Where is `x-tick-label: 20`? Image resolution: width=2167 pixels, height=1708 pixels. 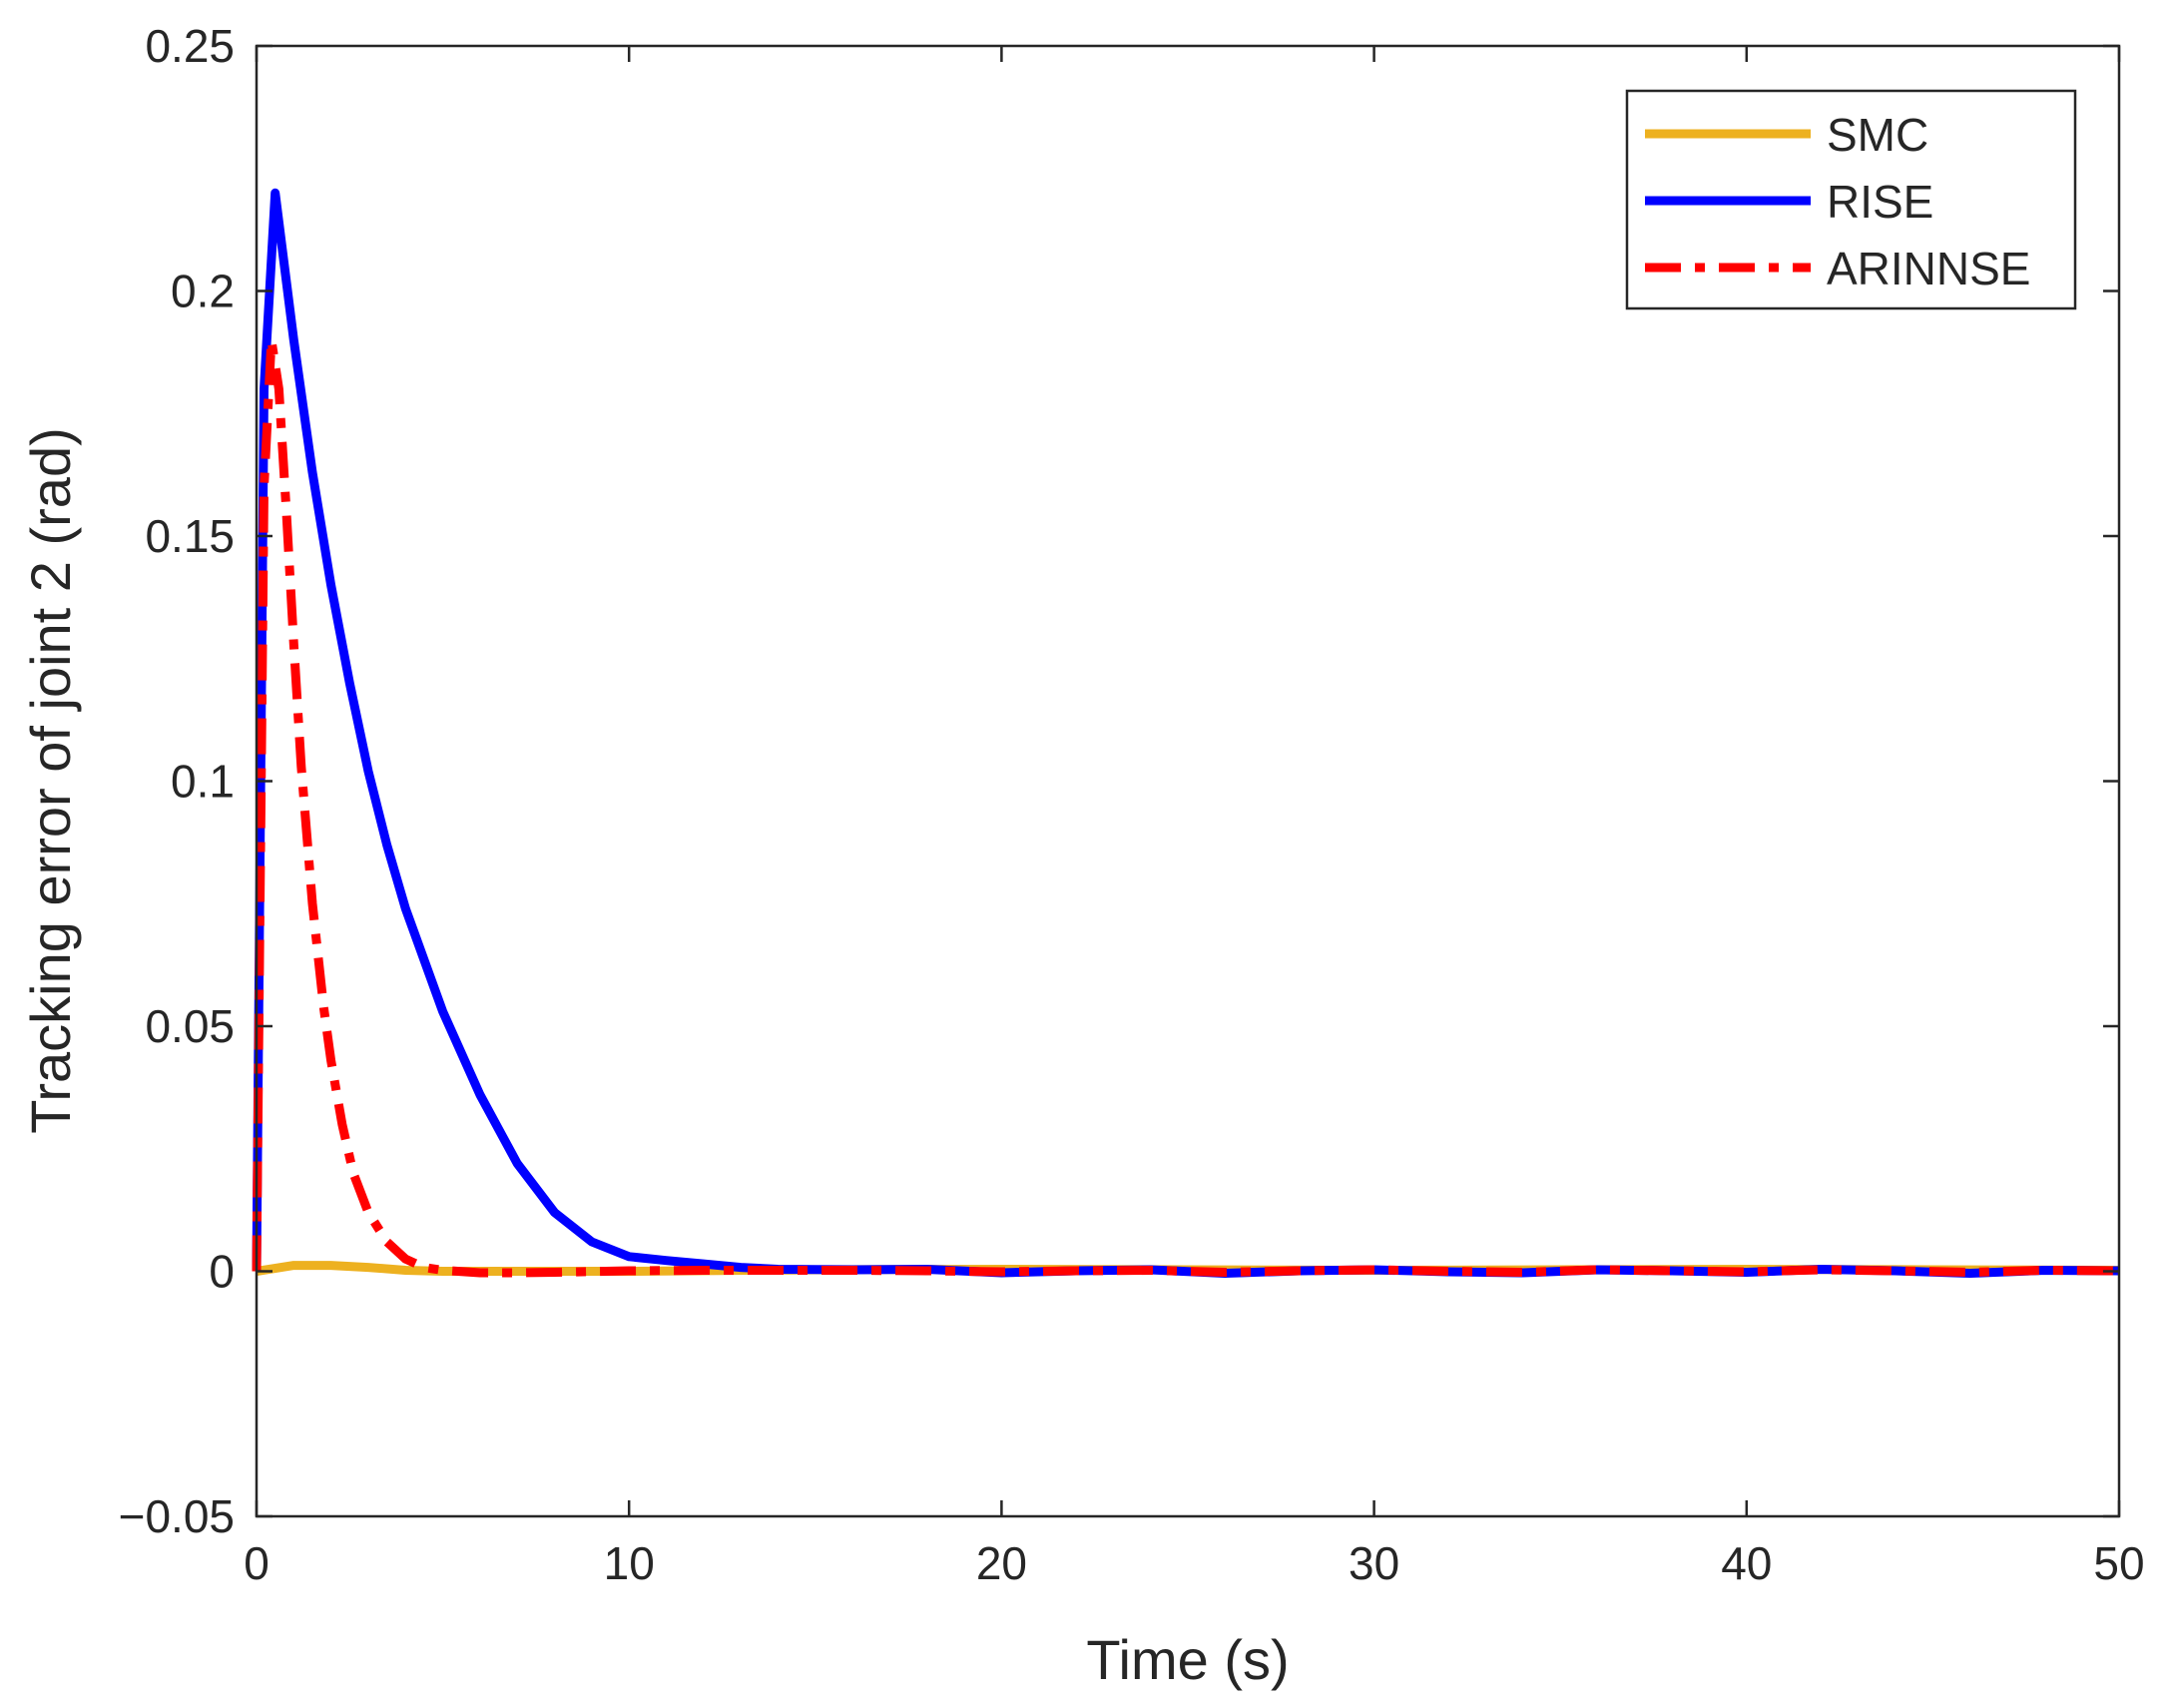
x-tick-label: 20 is located at coordinates (1001, 1563).